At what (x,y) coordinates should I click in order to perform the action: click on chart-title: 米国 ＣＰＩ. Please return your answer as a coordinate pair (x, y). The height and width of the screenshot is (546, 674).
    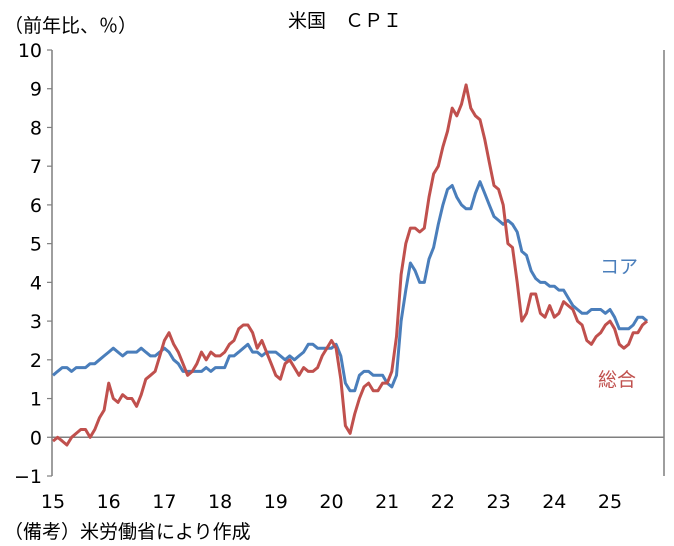
    Looking at the image, I should click on (345, 21).